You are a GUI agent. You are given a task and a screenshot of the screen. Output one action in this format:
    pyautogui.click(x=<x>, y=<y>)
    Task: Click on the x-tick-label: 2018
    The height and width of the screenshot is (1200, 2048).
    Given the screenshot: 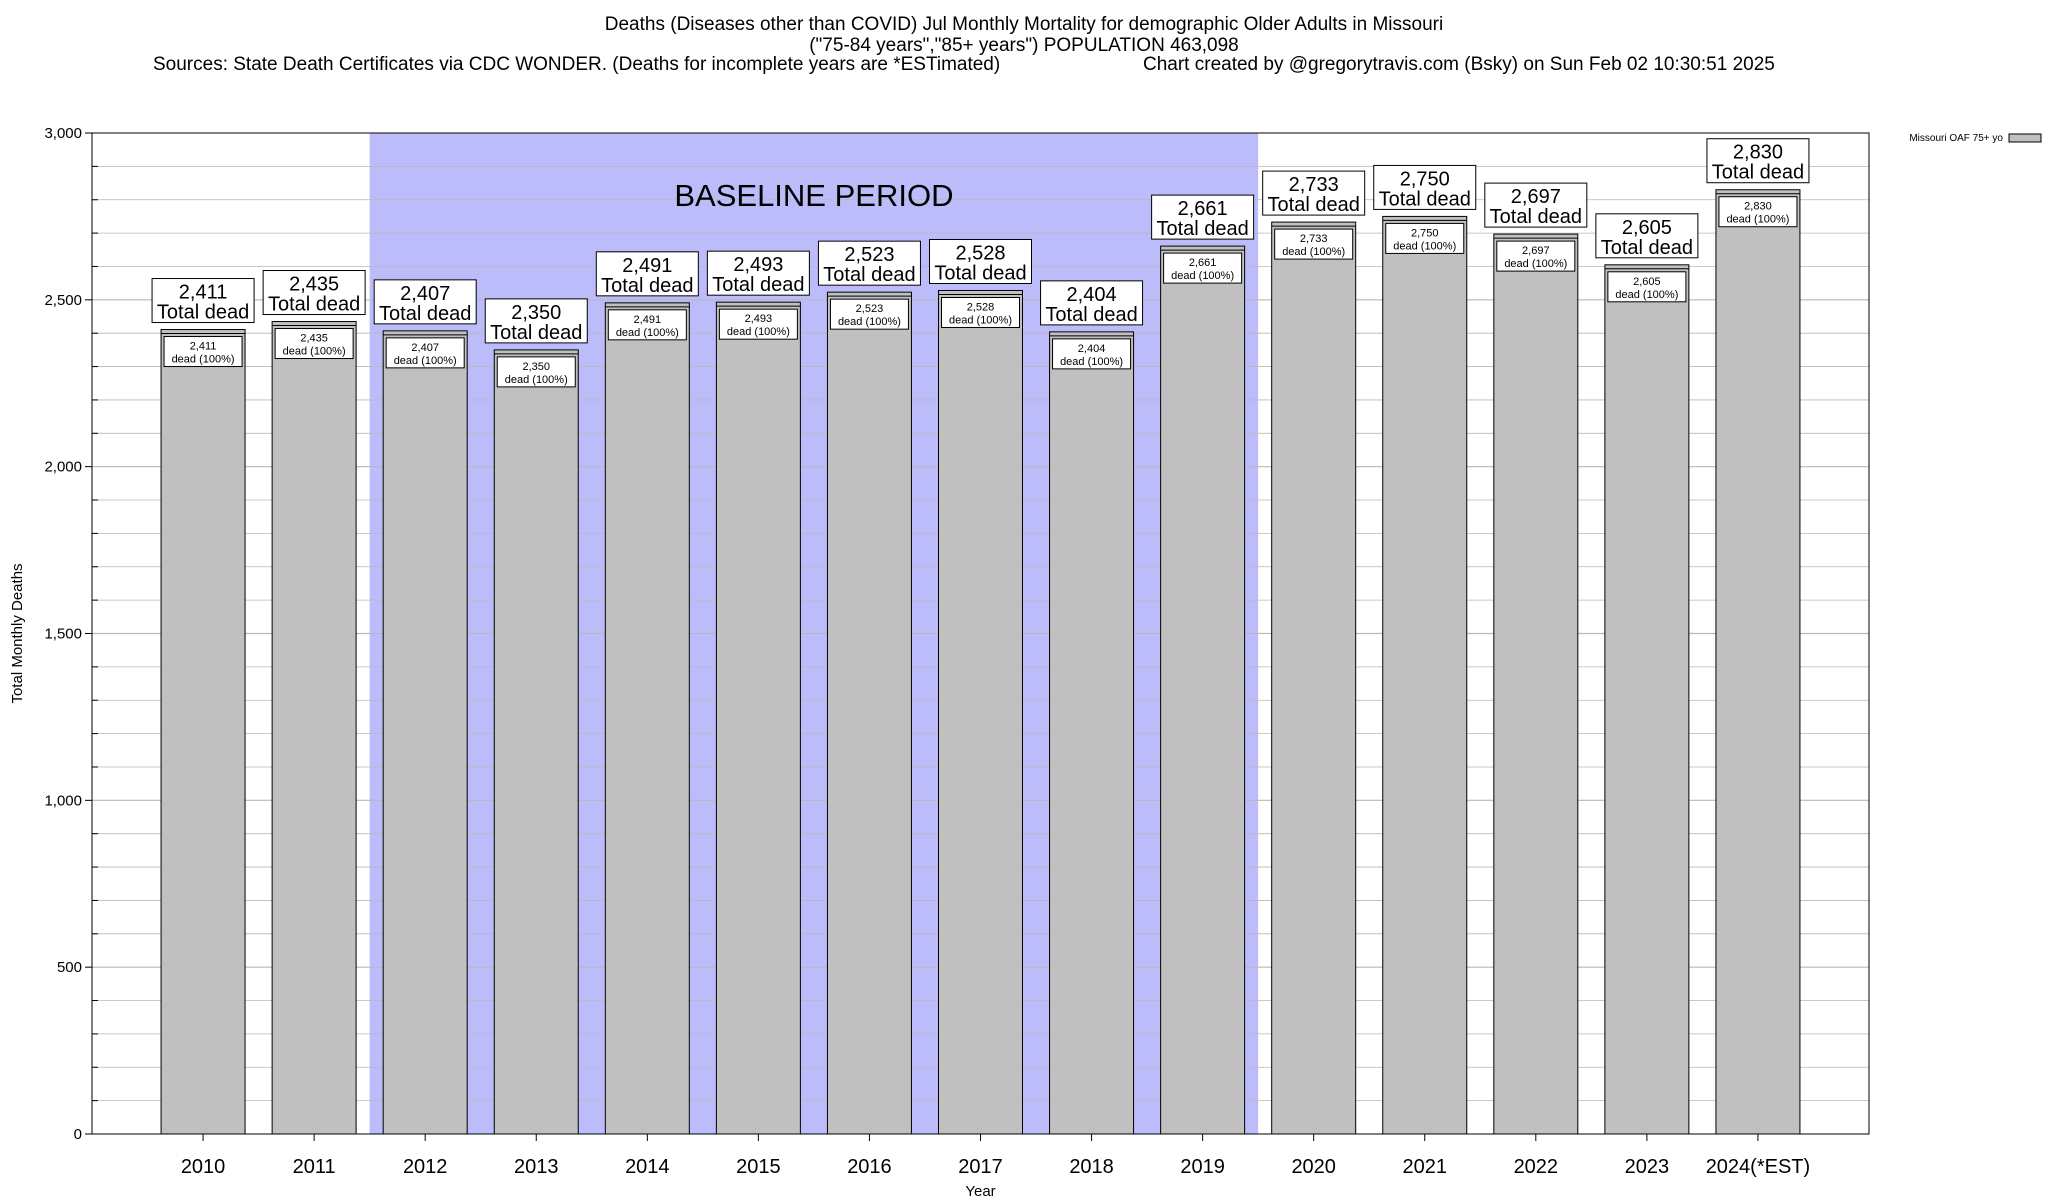 What is the action you would take?
    pyautogui.click(x=1091, y=1167)
    